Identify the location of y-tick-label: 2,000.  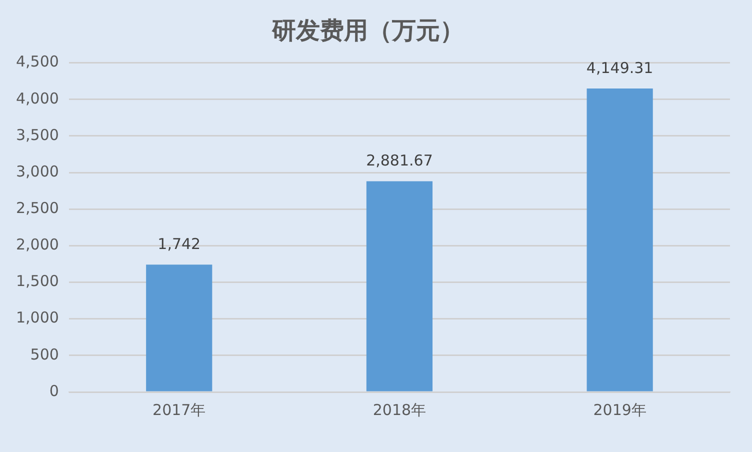
(37, 245).